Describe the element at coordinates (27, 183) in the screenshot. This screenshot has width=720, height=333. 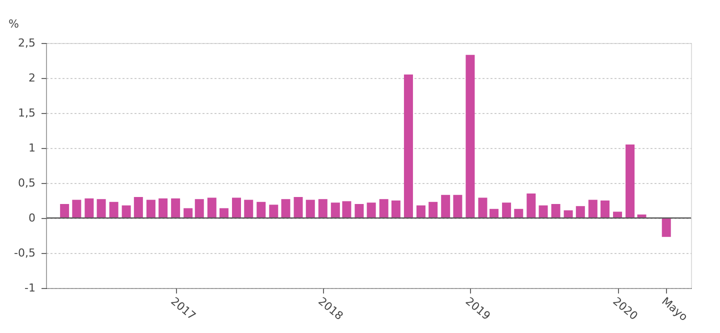
I see `y-tick-label: 0,5` at that location.